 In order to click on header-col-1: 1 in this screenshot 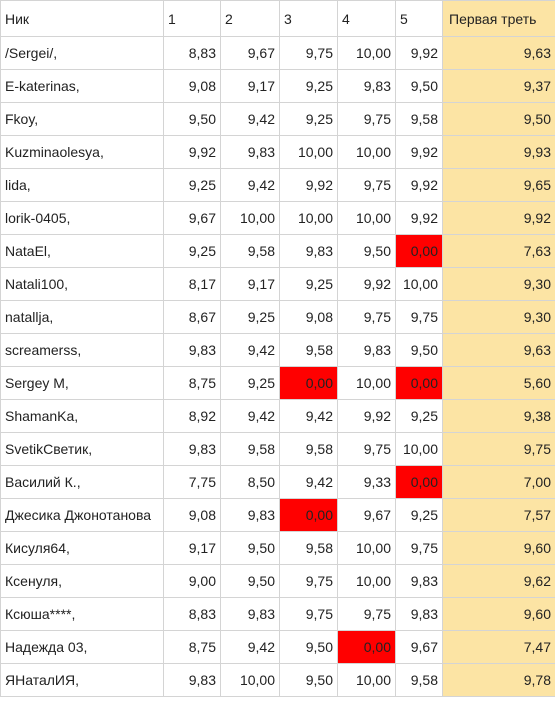, I will do `click(192, 18)`.